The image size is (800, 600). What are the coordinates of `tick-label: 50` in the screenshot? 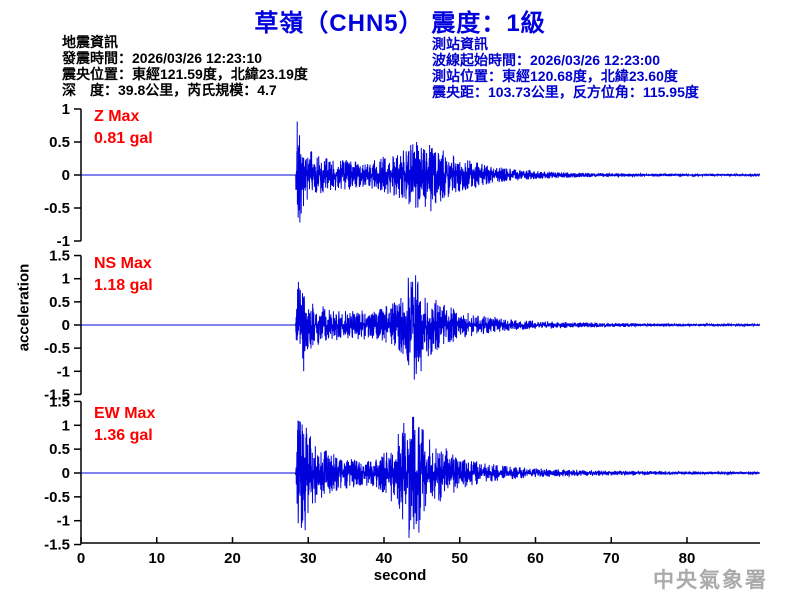 It's located at (459, 558).